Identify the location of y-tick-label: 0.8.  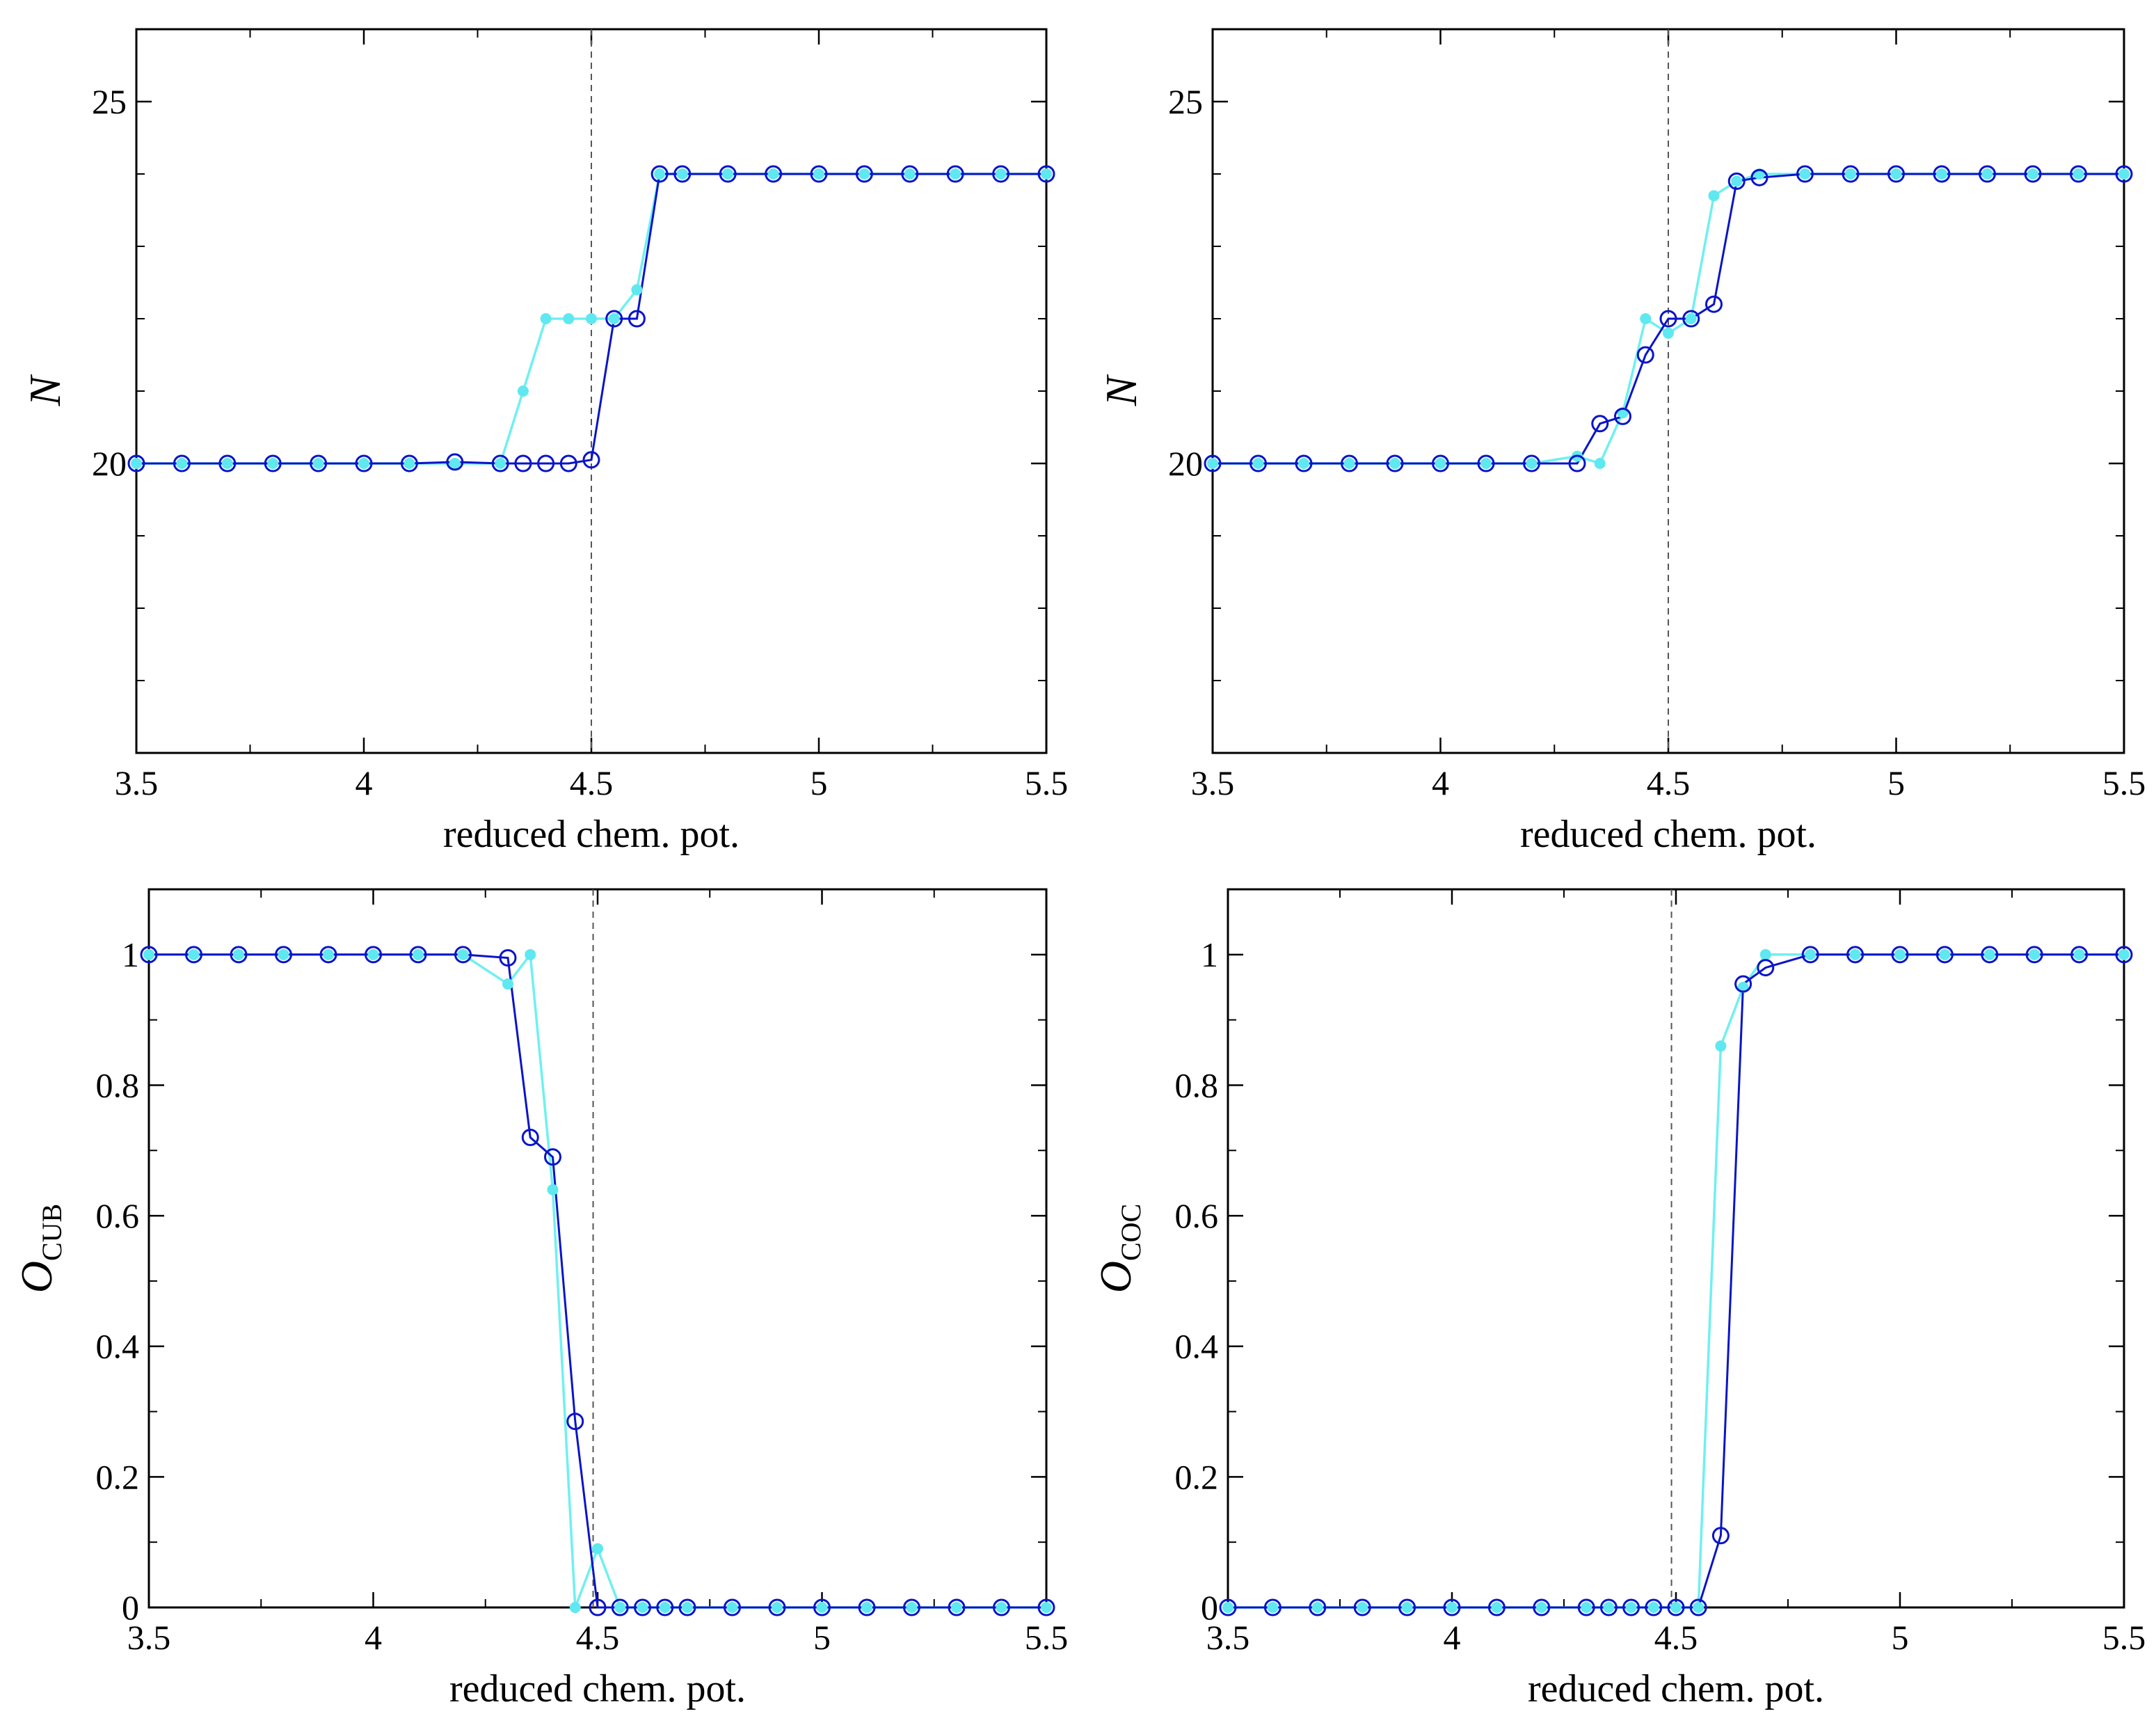
(1197, 1084).